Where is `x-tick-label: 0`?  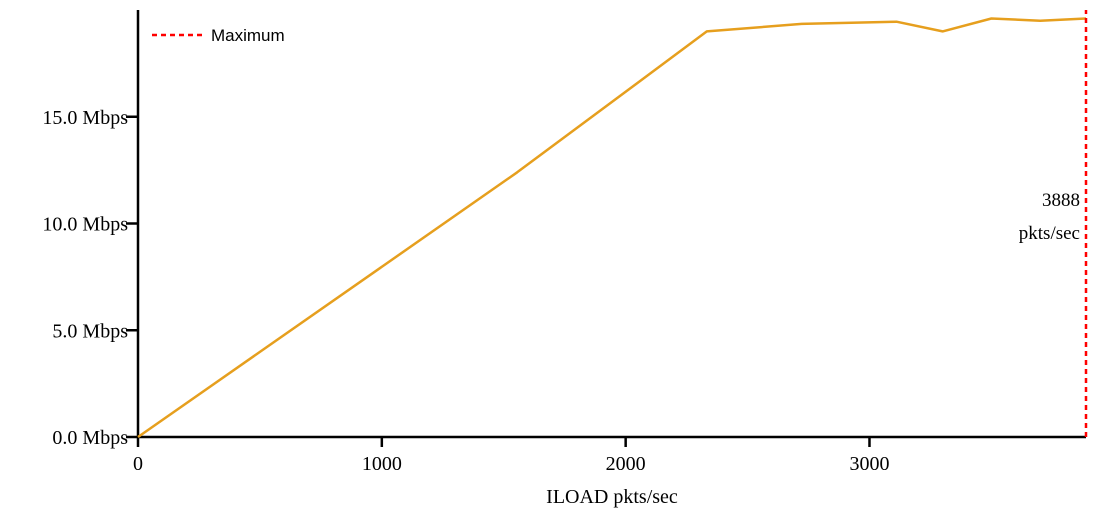
x-tick-label: 0 is located at coordinates (138, 464).